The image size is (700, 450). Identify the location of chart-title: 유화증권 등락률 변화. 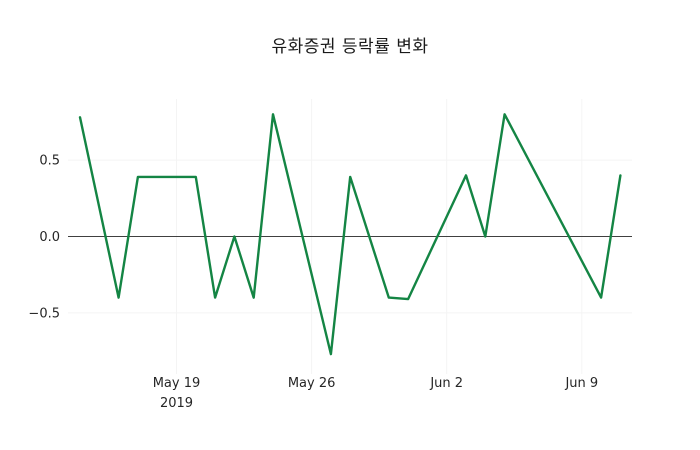
(350, 47).